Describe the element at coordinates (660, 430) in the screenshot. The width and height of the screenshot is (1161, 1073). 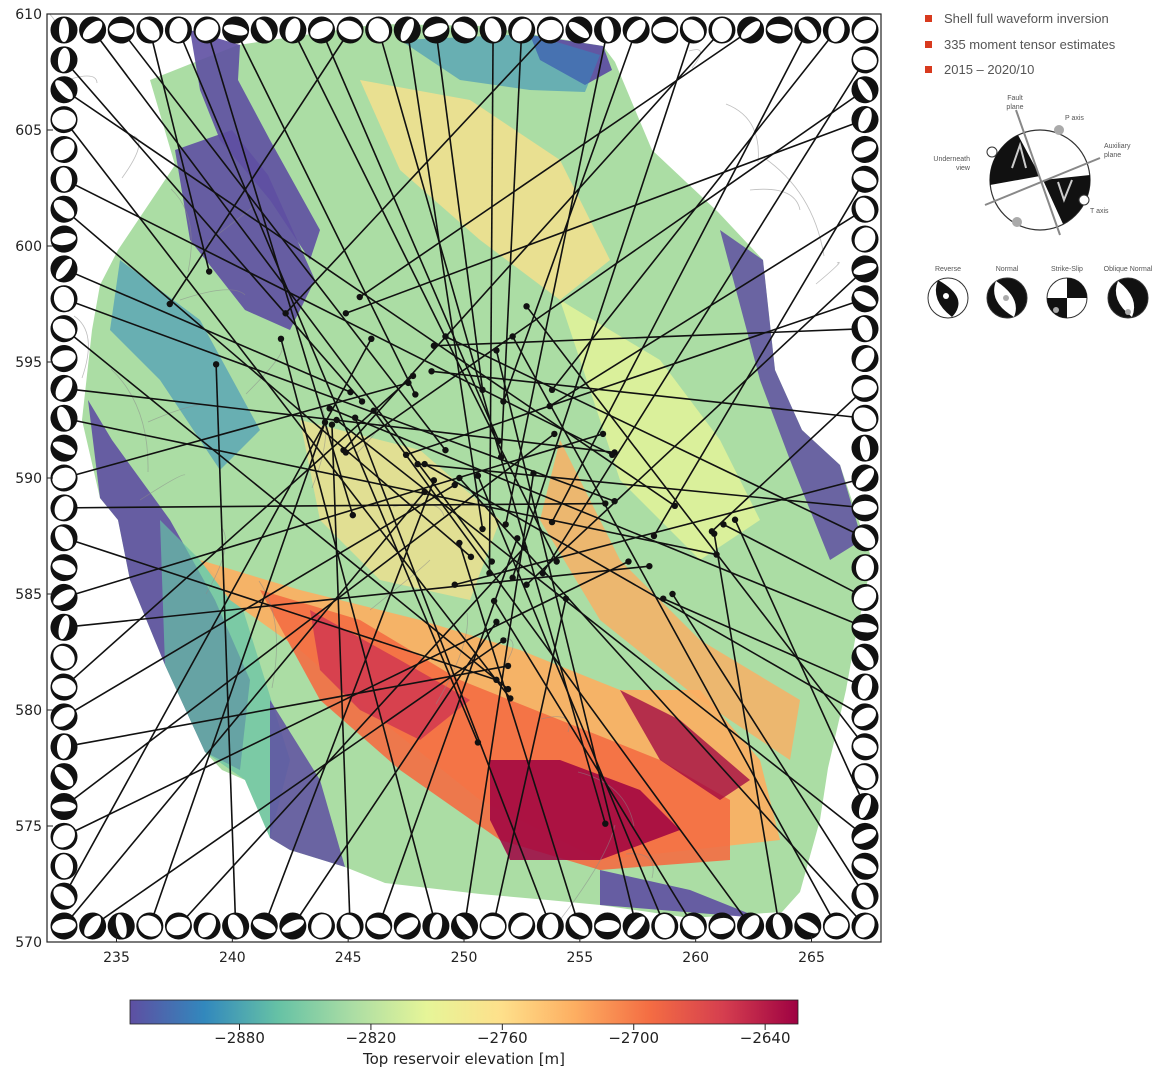
I see `zone-yellow-east` at that location.